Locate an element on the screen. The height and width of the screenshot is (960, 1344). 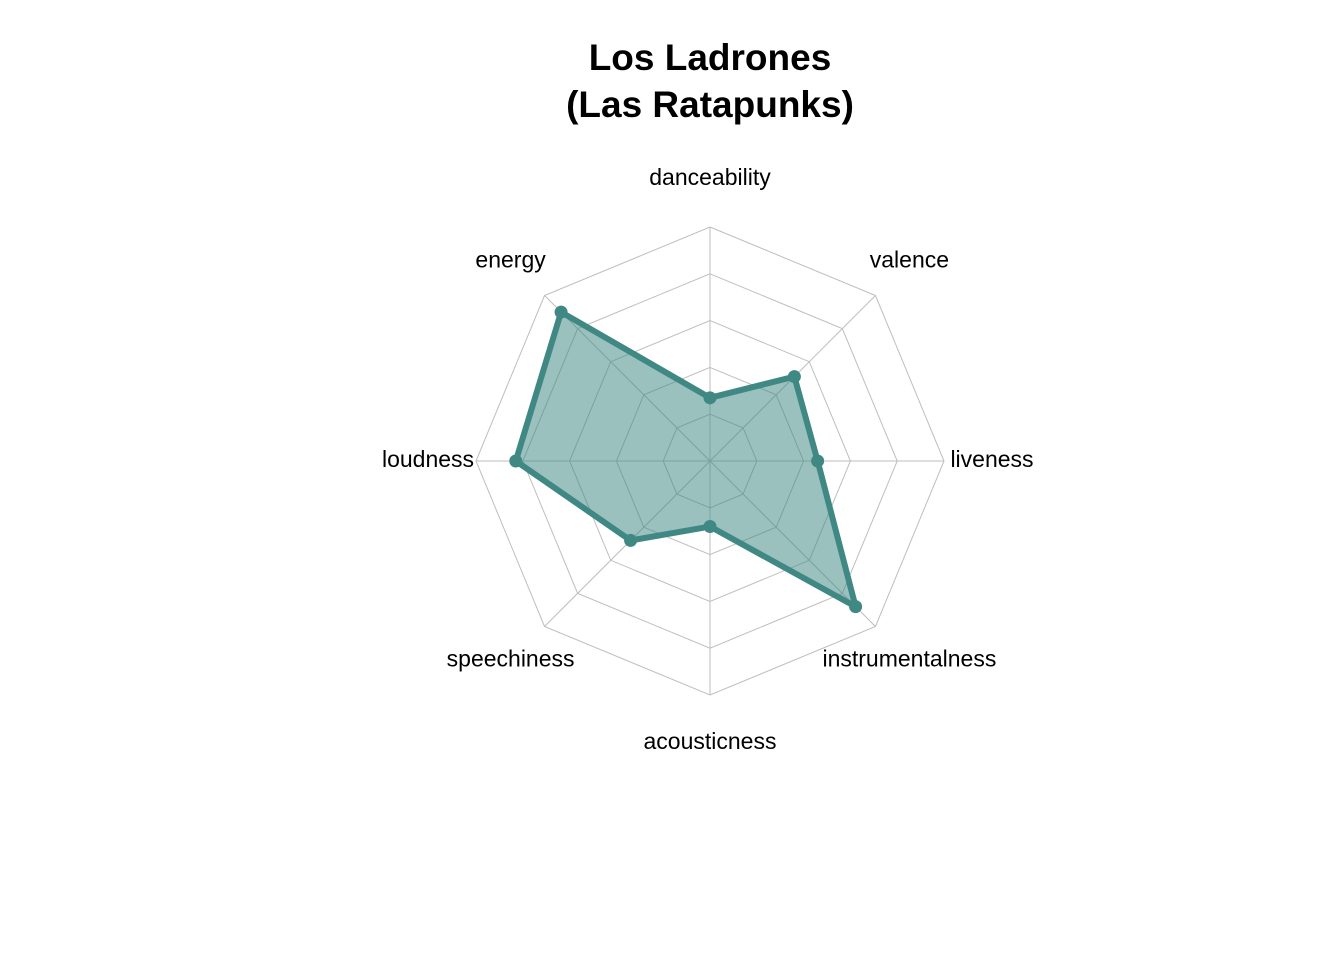
point-instrumentalness is located at coordinates (856, 607).